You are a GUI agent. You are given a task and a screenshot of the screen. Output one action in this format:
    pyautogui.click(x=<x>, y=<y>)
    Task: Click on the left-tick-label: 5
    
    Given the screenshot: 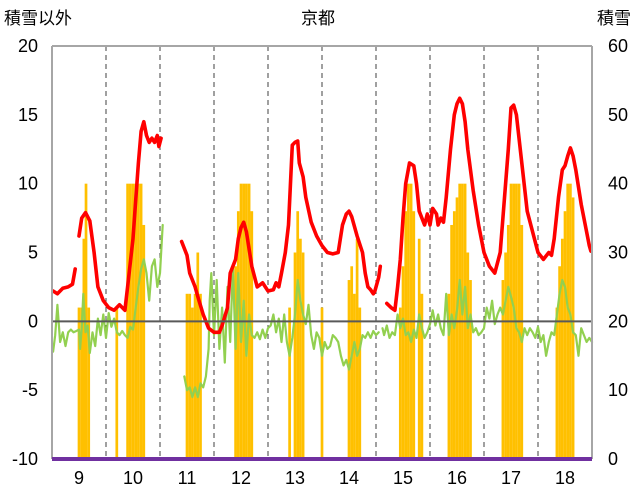 What is the action you would take?
    pyautogui.click(x=33, y=253)
    